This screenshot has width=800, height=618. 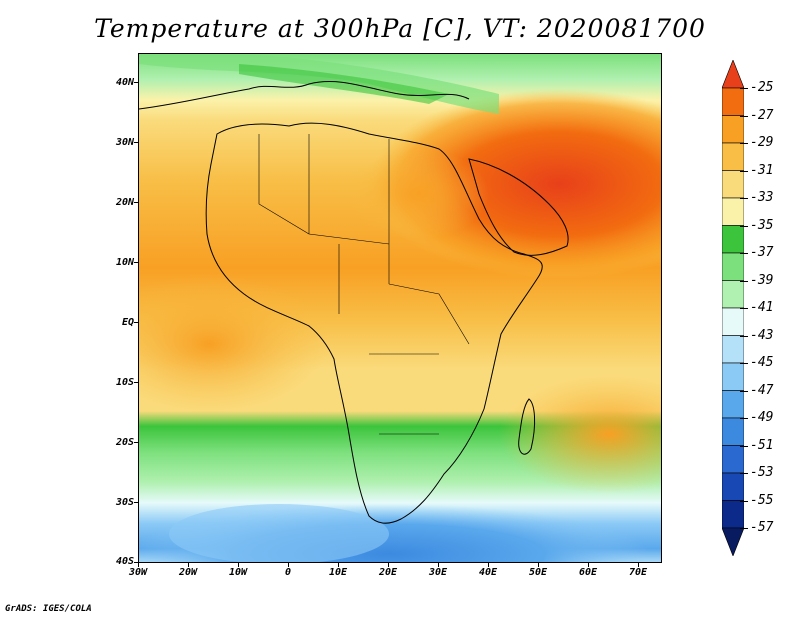 What do you see at coordinates (48, 609) in the screenshot?
I see `credit-text: GrADS: IGES/COLA` at bounding box center [48, 609].